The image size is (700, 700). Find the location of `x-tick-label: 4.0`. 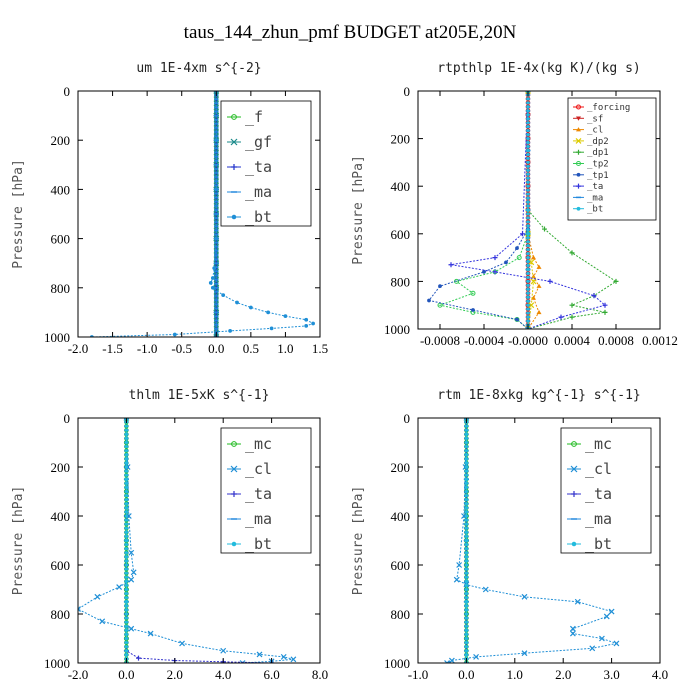

x-tick-label: 4.0 is located at coordinates (223, 674).